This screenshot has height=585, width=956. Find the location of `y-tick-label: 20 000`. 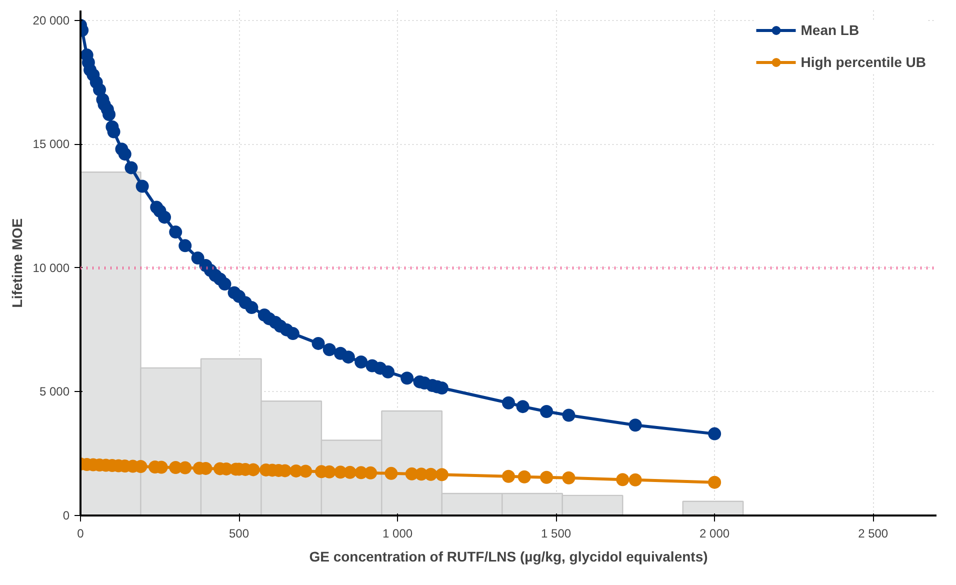

y-tick-label: 20 000 is located at coordinates (51, 20).